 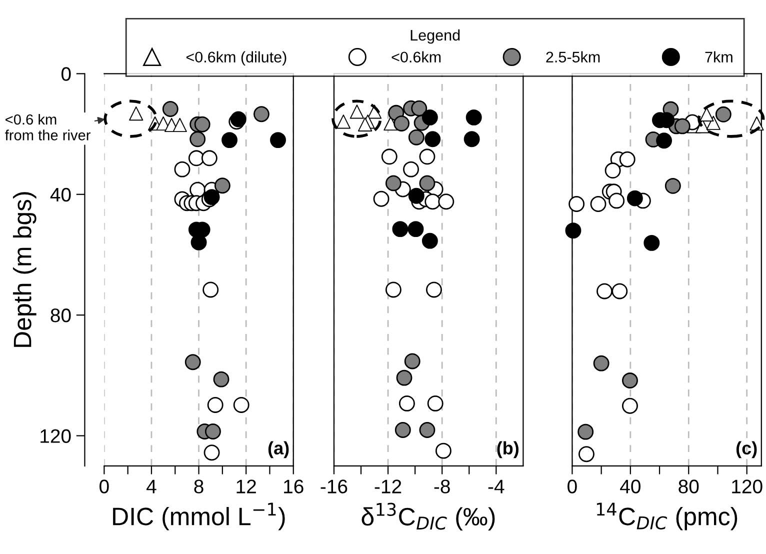 I want to click on legend-label: 2.5-5km, so click(x=573, y=57).